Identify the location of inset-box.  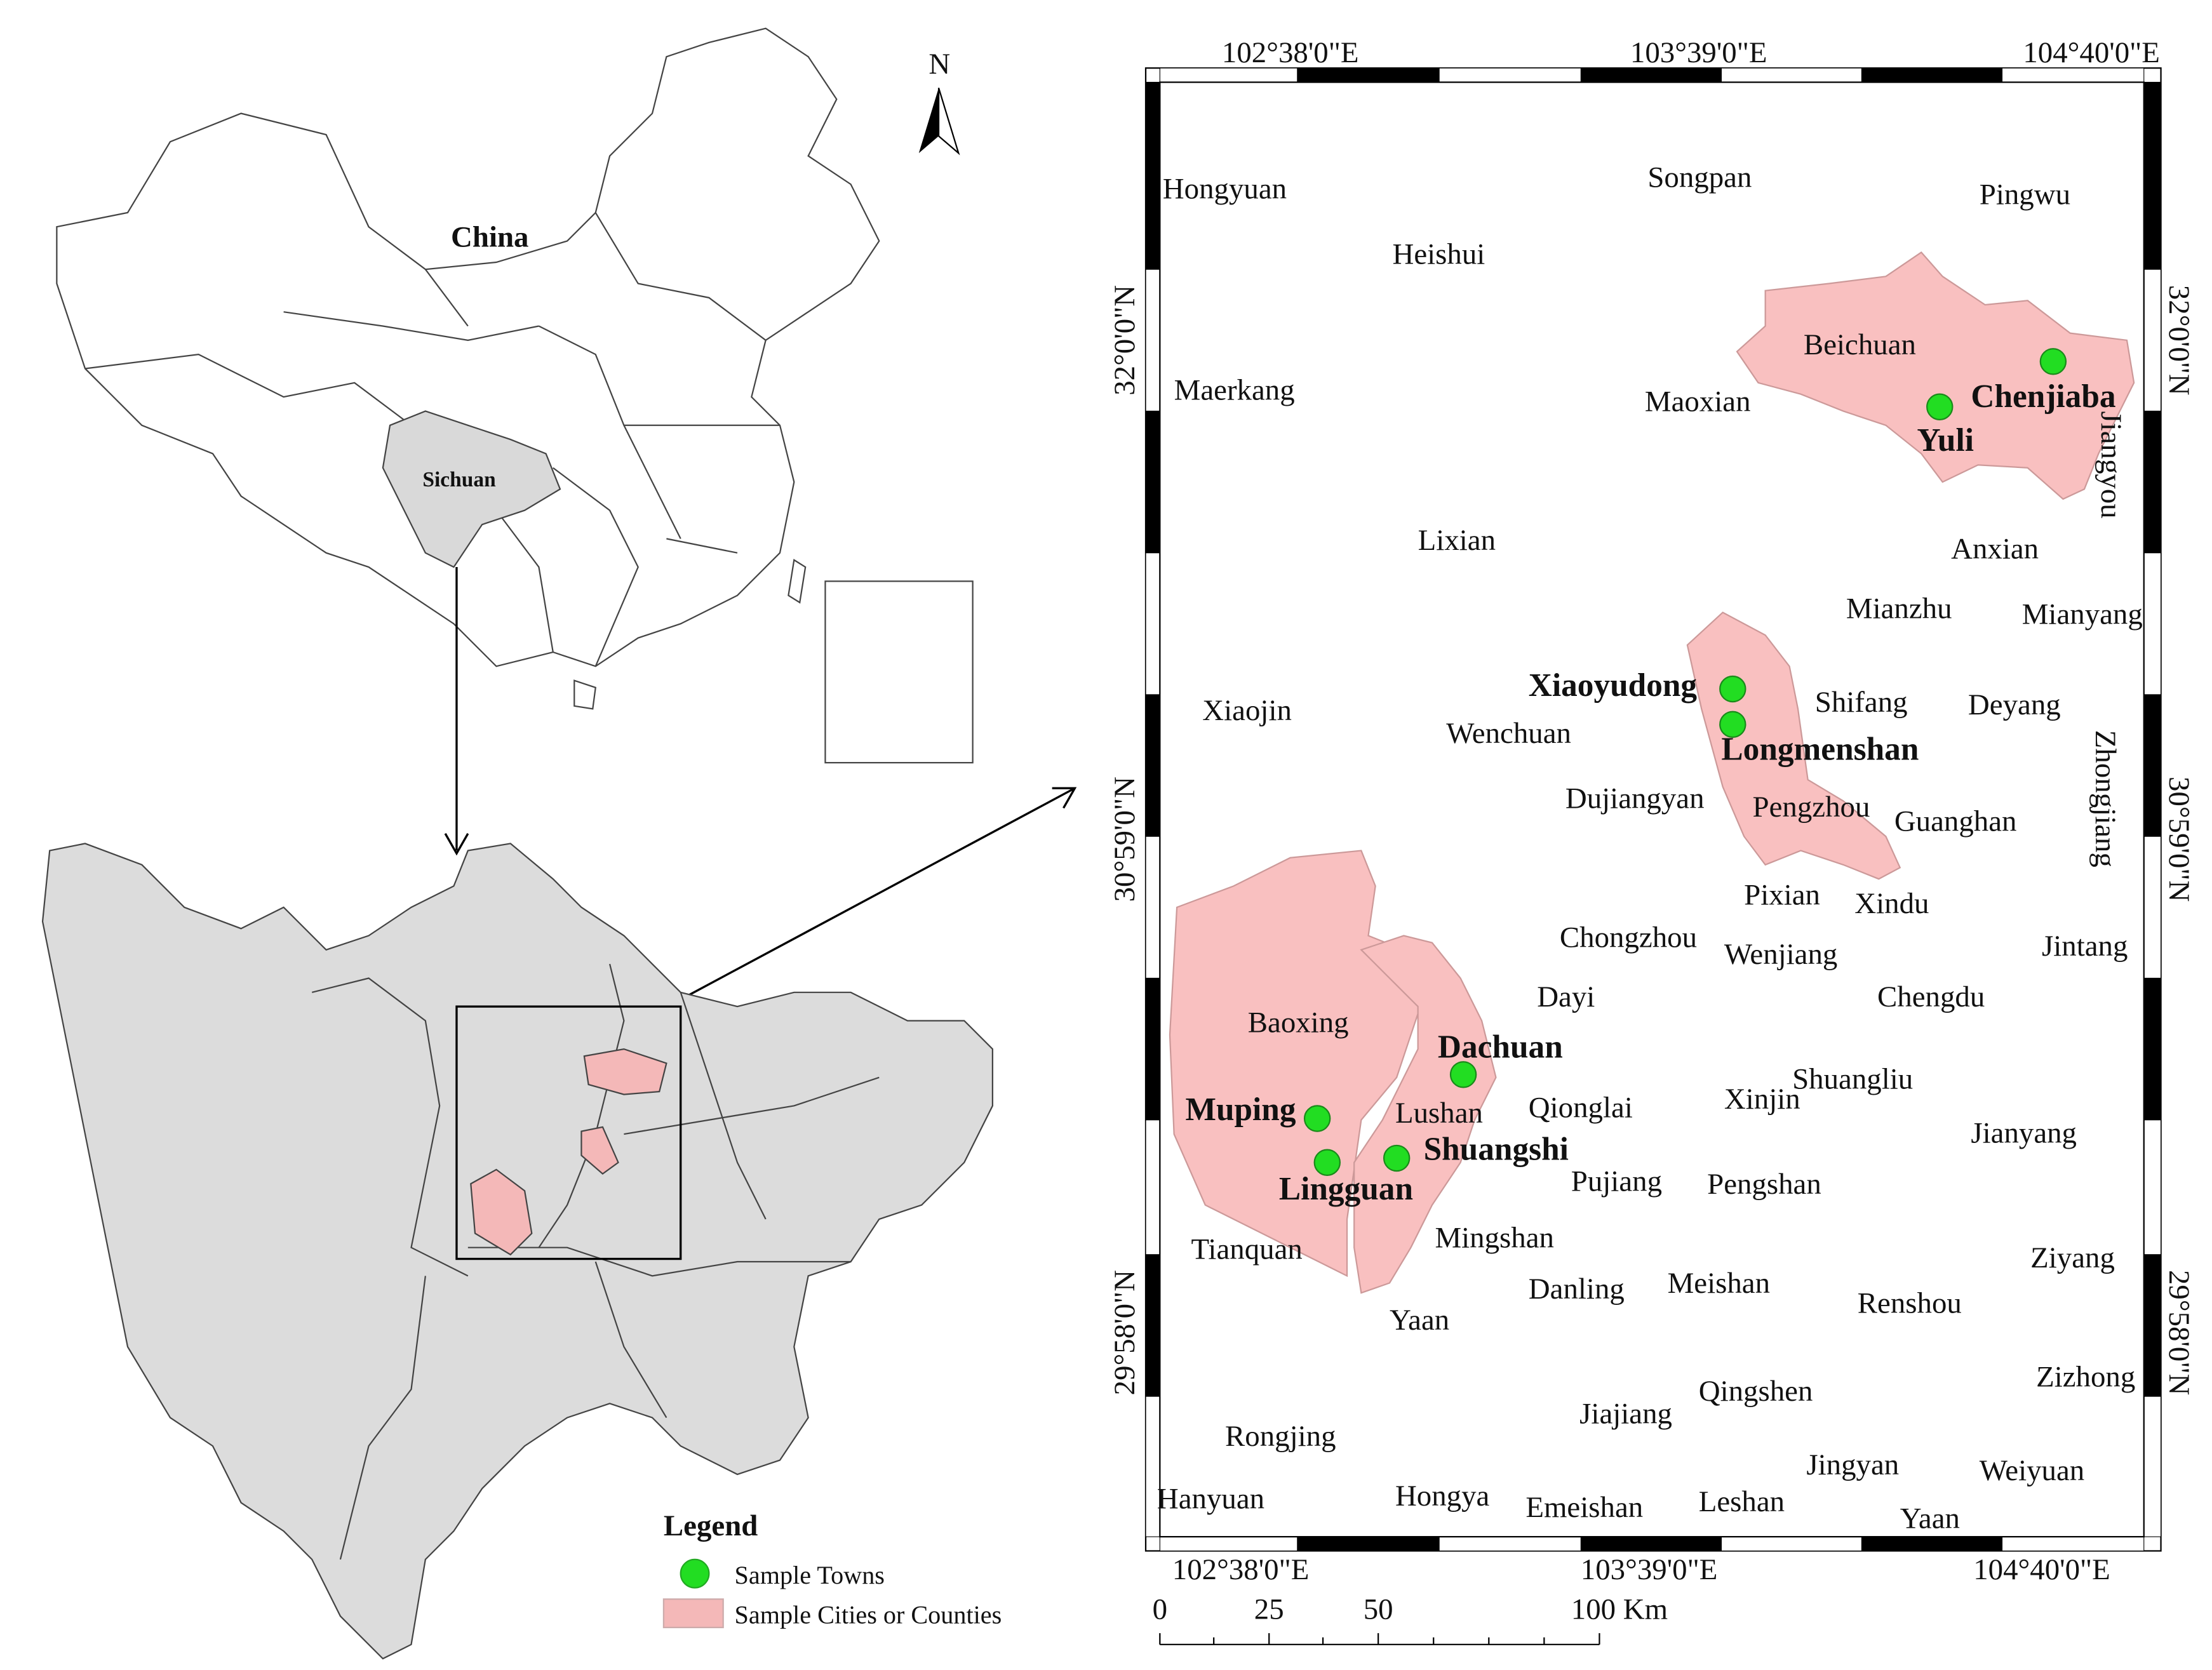
(899, 672).